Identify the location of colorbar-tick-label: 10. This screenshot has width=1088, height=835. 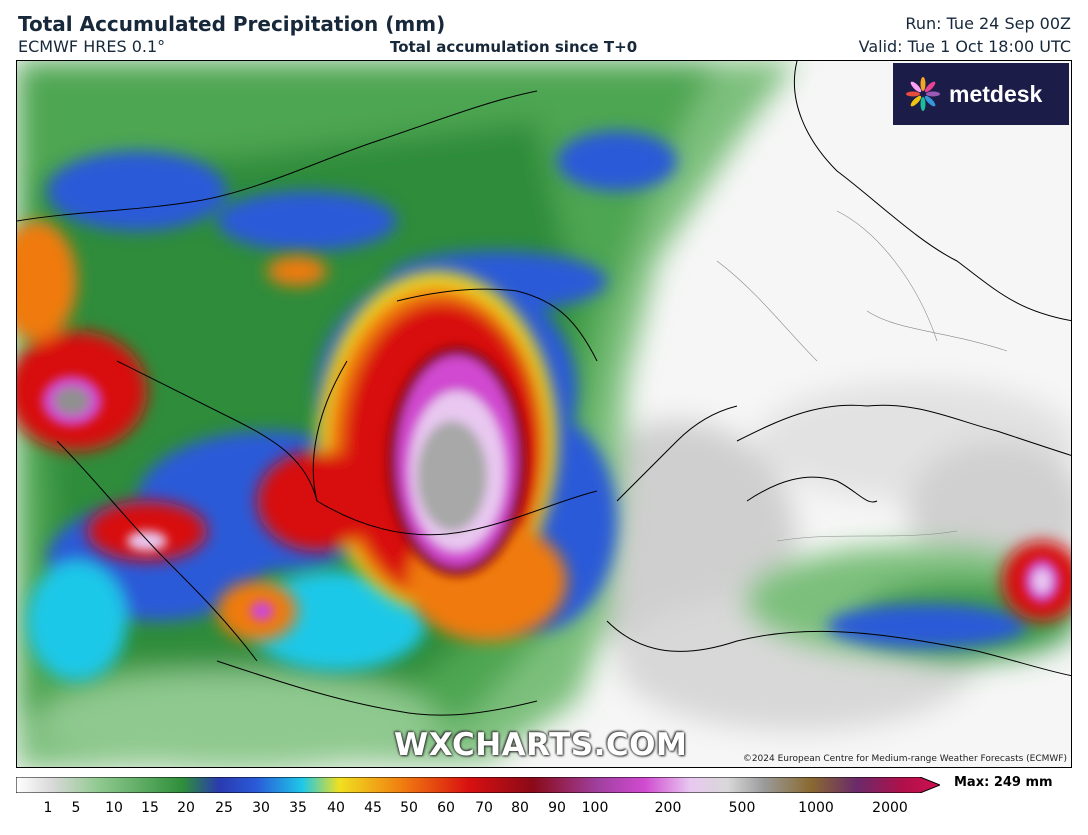
(114, 808).